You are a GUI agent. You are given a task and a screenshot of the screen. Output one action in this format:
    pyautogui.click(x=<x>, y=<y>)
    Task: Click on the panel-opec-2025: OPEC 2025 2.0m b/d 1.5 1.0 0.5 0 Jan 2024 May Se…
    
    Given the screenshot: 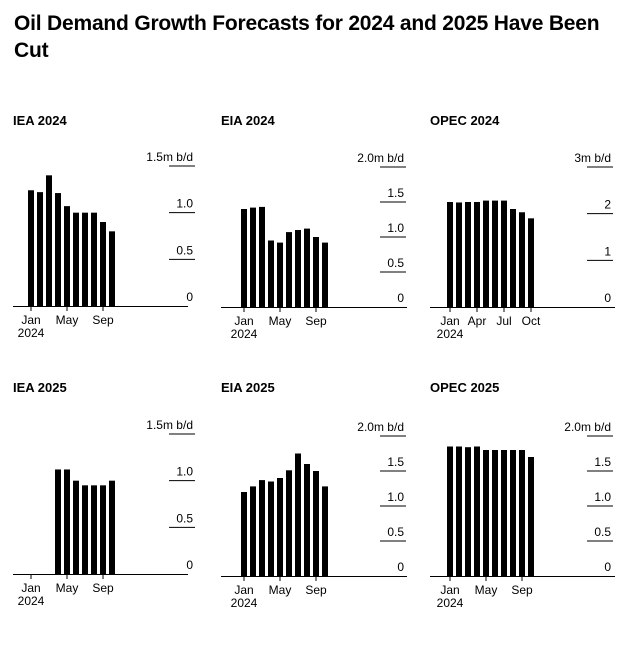 What is the action you would take?
    pyautogui.click(x=522, y=495)
    